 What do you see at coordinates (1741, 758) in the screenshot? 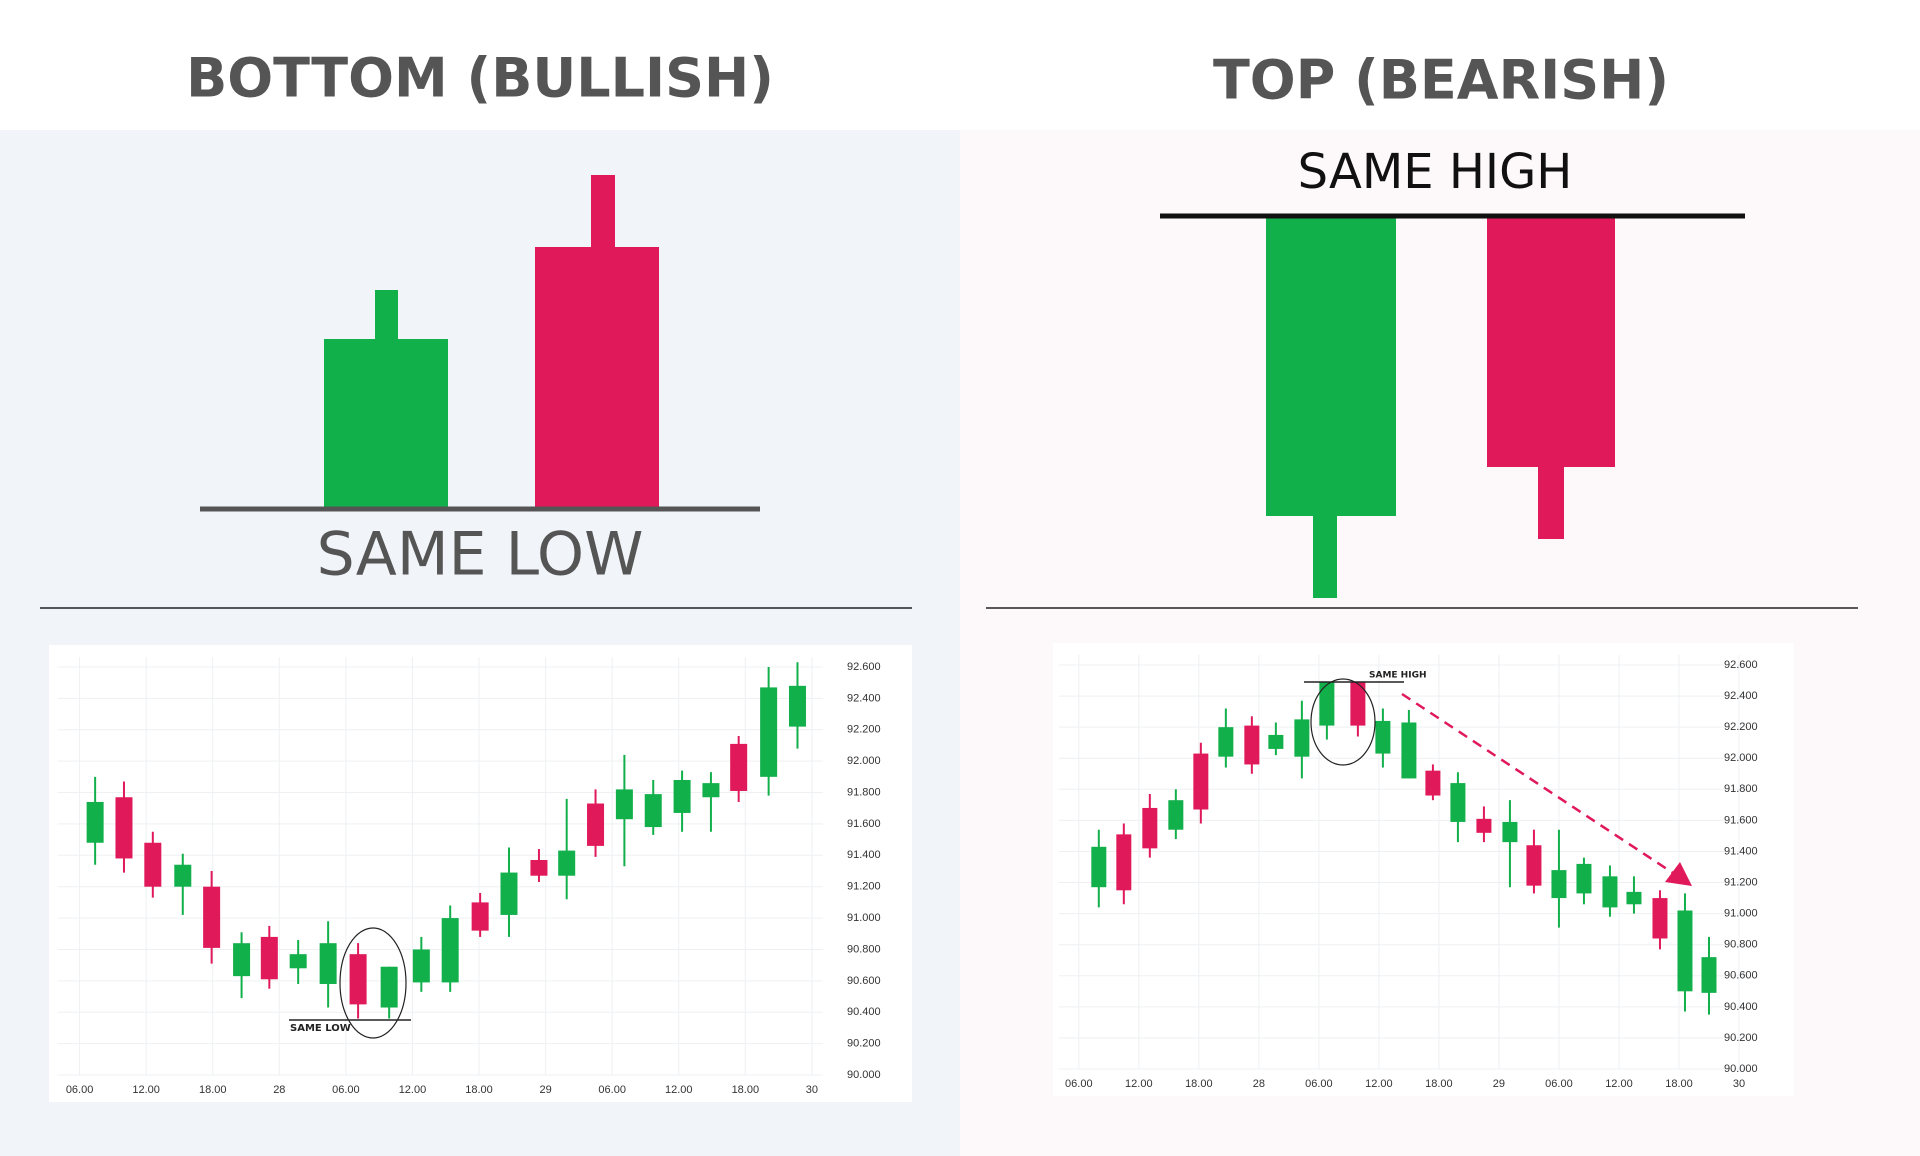
I see `y-tick-label: 92.000` at bounding box center [1741, 758].